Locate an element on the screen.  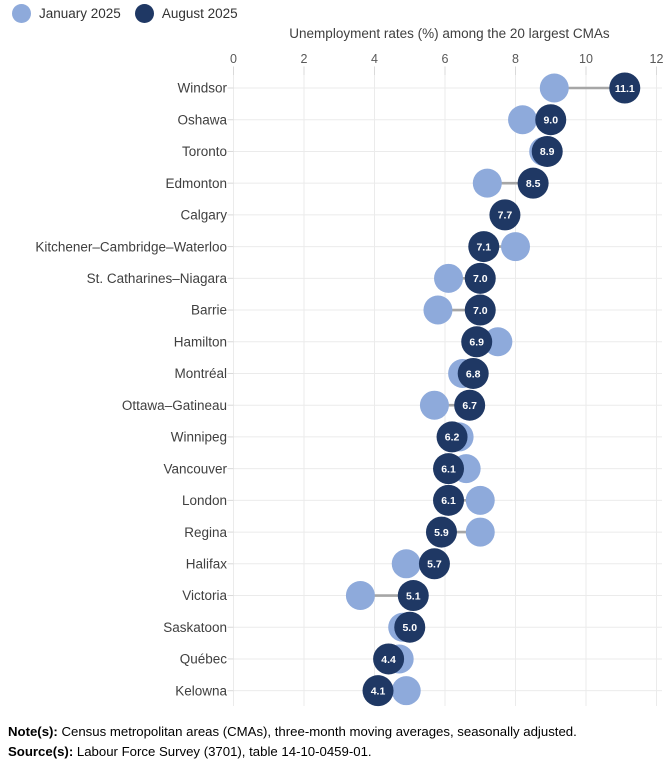
category-label: London is located at coordinates (204, 500).